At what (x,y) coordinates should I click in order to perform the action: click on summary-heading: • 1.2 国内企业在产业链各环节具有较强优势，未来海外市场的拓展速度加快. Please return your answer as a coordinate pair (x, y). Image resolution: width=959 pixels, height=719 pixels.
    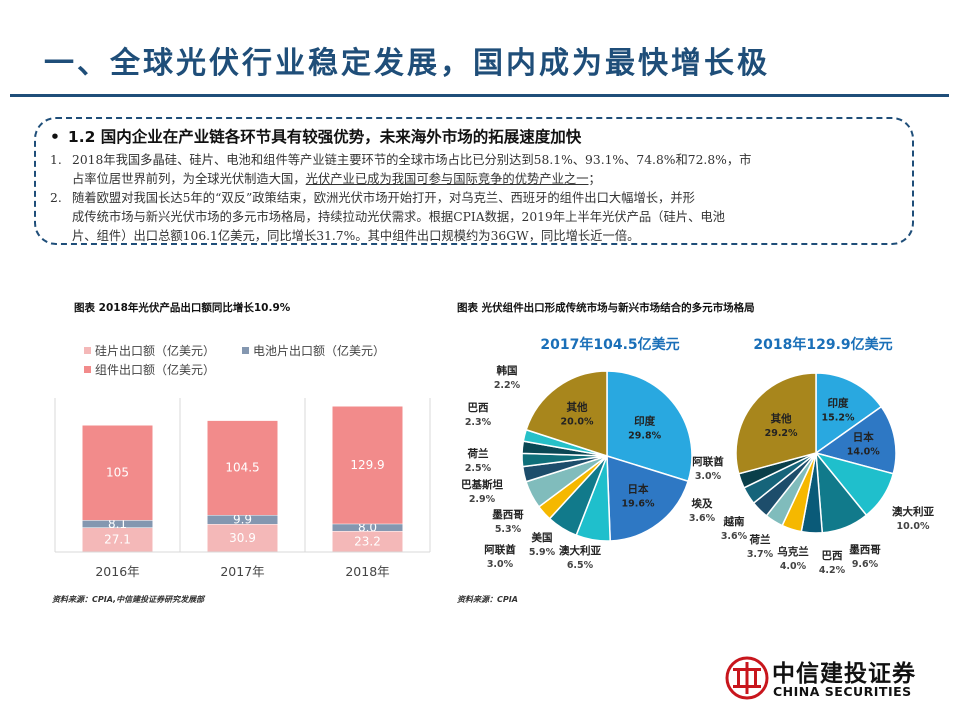
    Looking at the image, I should click on (474, 136).